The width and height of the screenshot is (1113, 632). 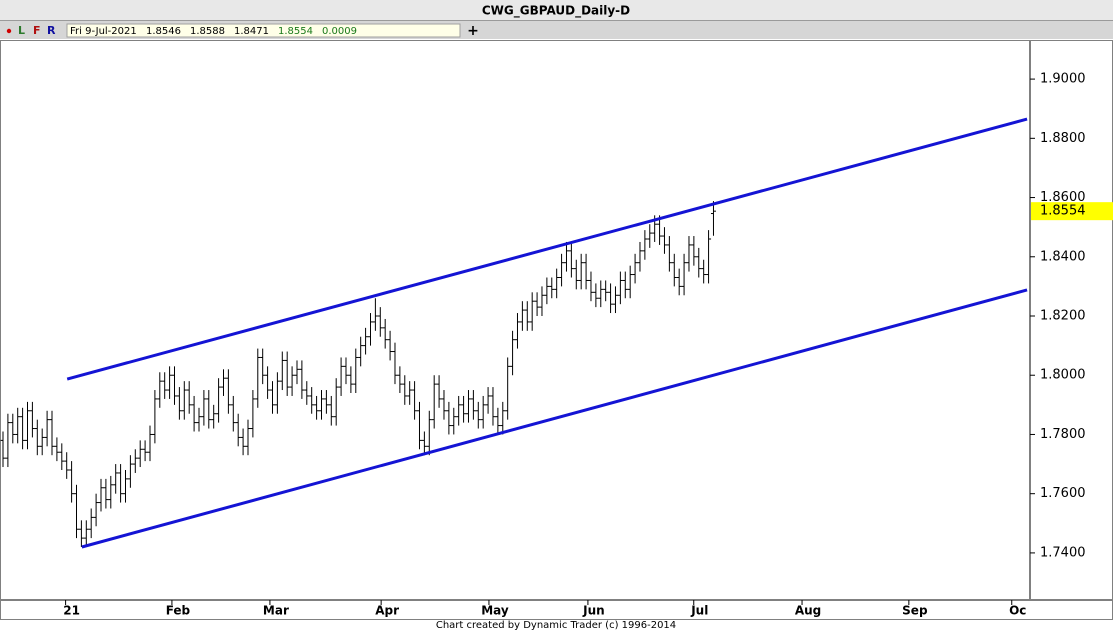 I want to click on y-tick-label: 1.8000, so click(x=1063, y=375).